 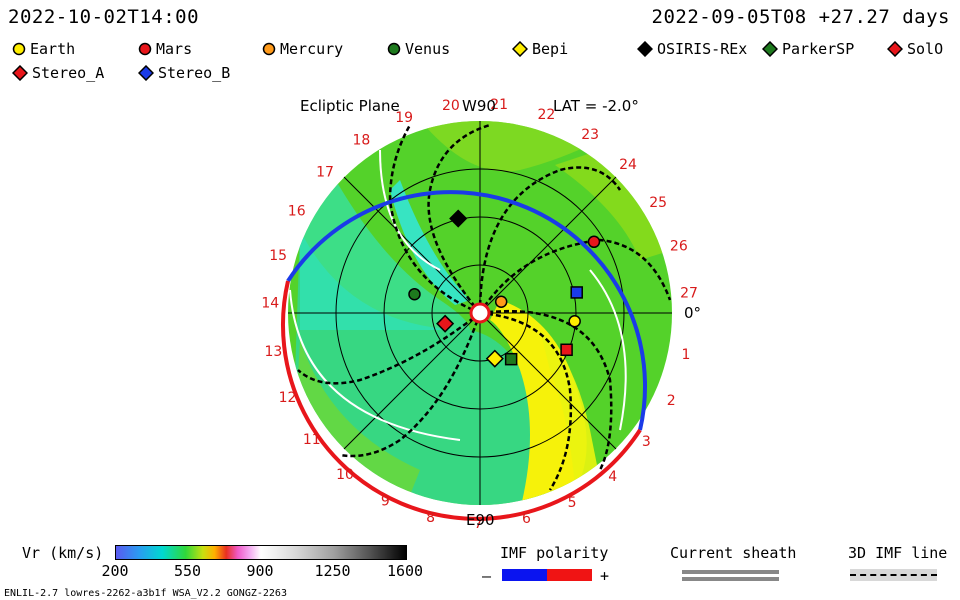 I want to click on legend-item-stereo-b: Stereo_B, so click(x=184, y=73).